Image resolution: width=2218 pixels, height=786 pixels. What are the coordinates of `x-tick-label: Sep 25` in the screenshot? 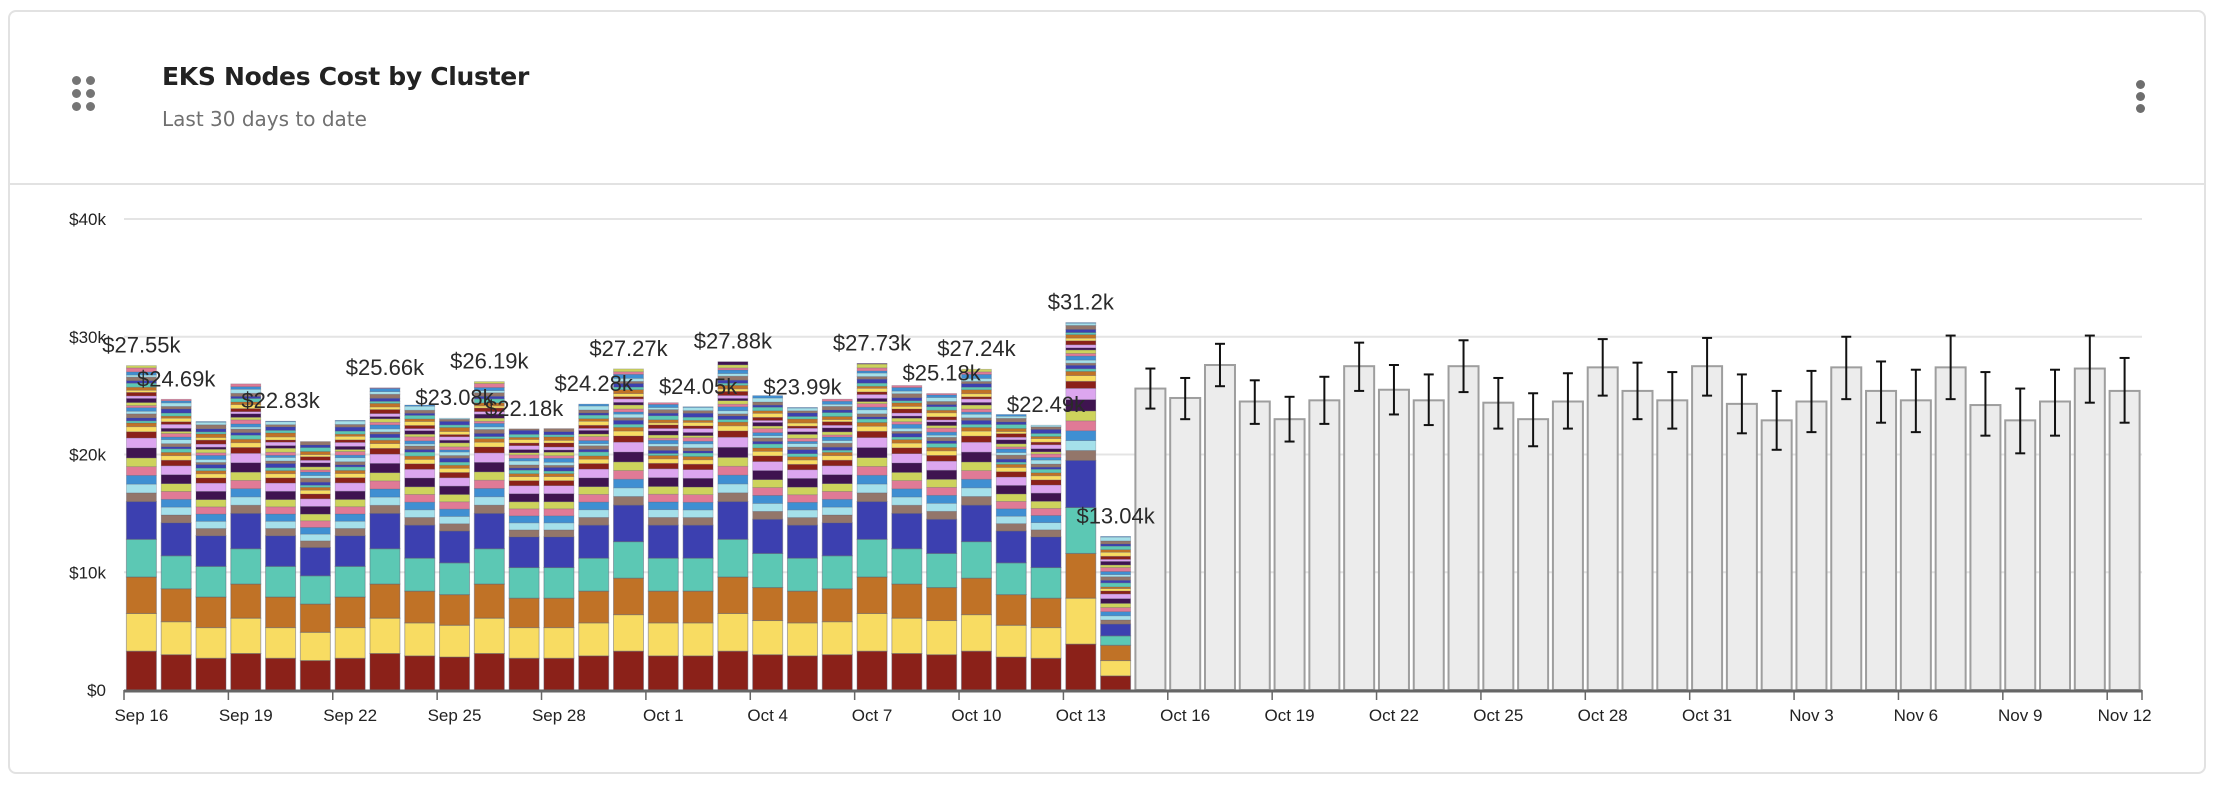 It's located at (455, 715).